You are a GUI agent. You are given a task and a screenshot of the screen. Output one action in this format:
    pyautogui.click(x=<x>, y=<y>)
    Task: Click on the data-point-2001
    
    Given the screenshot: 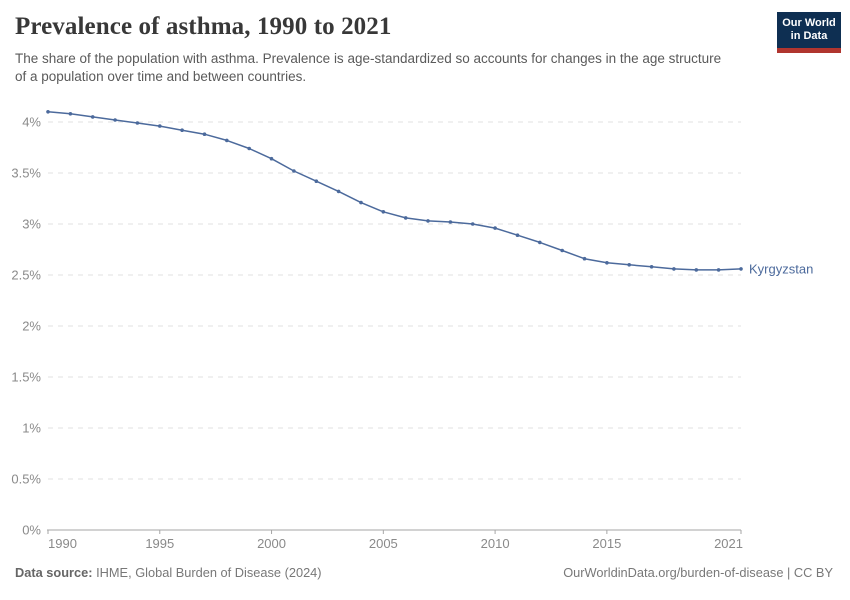 What is the action you would take?
    pyautogui.click(x=294, y=171)
    